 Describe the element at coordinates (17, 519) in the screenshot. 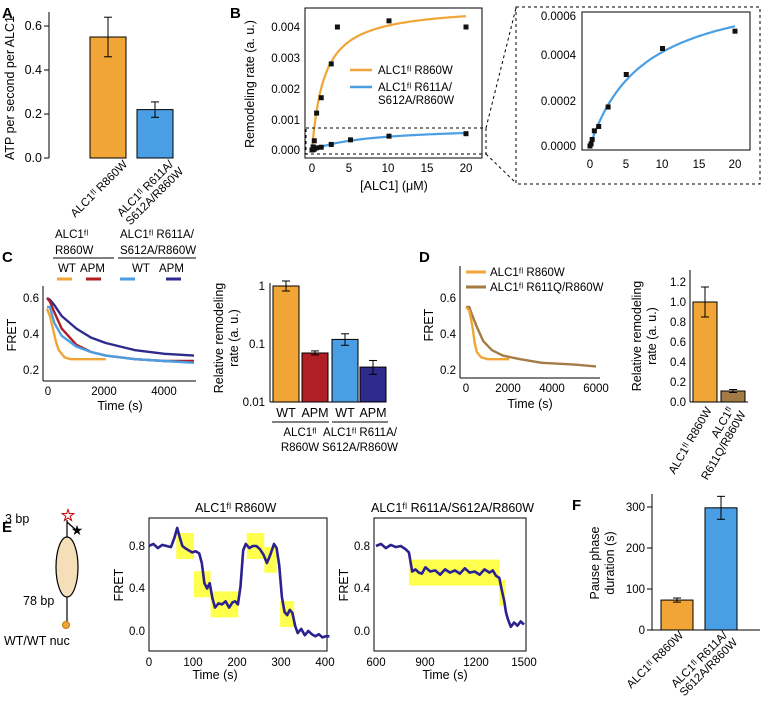

I see `e-label-top: 3 bp` at that location.